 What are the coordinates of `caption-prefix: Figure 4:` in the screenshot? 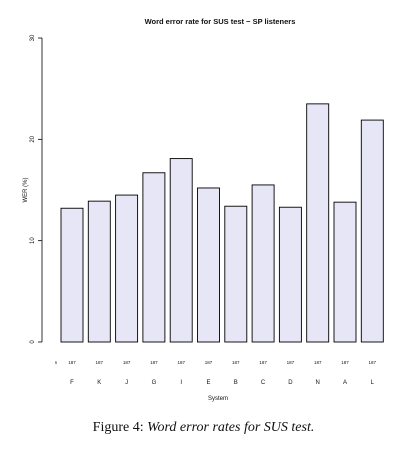 It's located at (118, 427).